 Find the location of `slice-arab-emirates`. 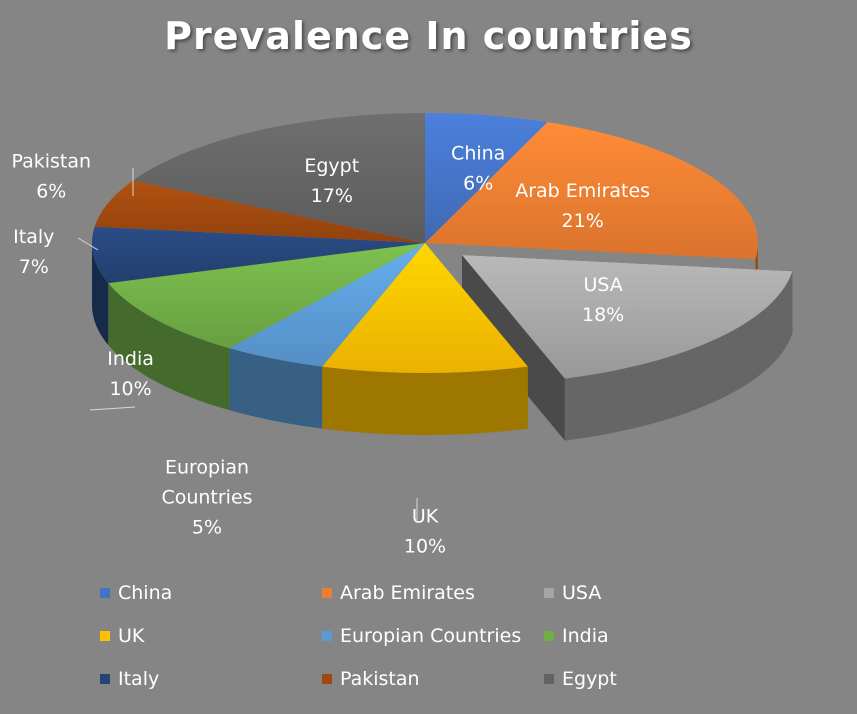

slice-arab-emirates is located at coordinates (591, 191).